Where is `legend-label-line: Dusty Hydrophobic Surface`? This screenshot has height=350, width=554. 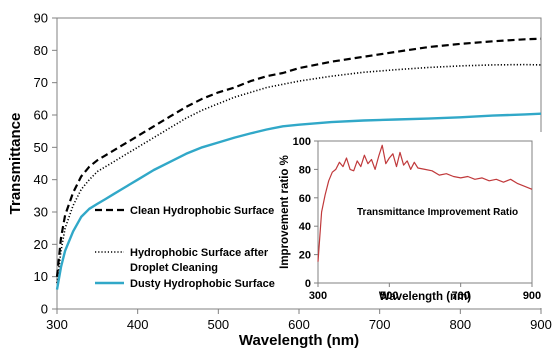 legend-label-line: Dusty Hydrophobic Surface is located at coordinates (202, 284).